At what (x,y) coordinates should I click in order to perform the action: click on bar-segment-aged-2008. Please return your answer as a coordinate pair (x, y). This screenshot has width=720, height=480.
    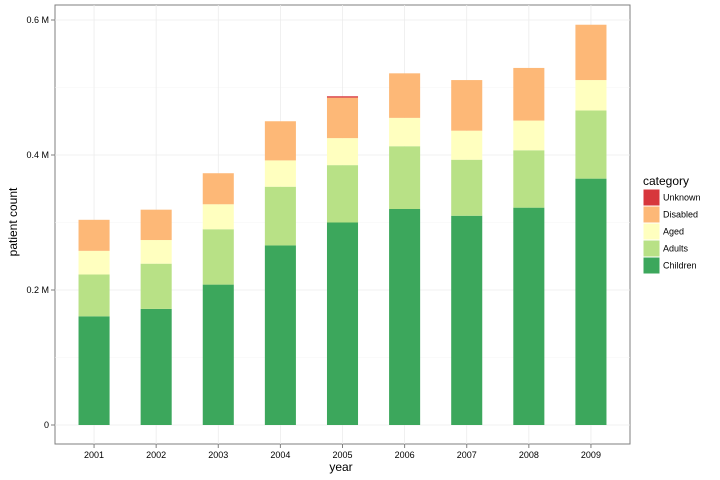
    Looking at the image, I should click on (529, 135).